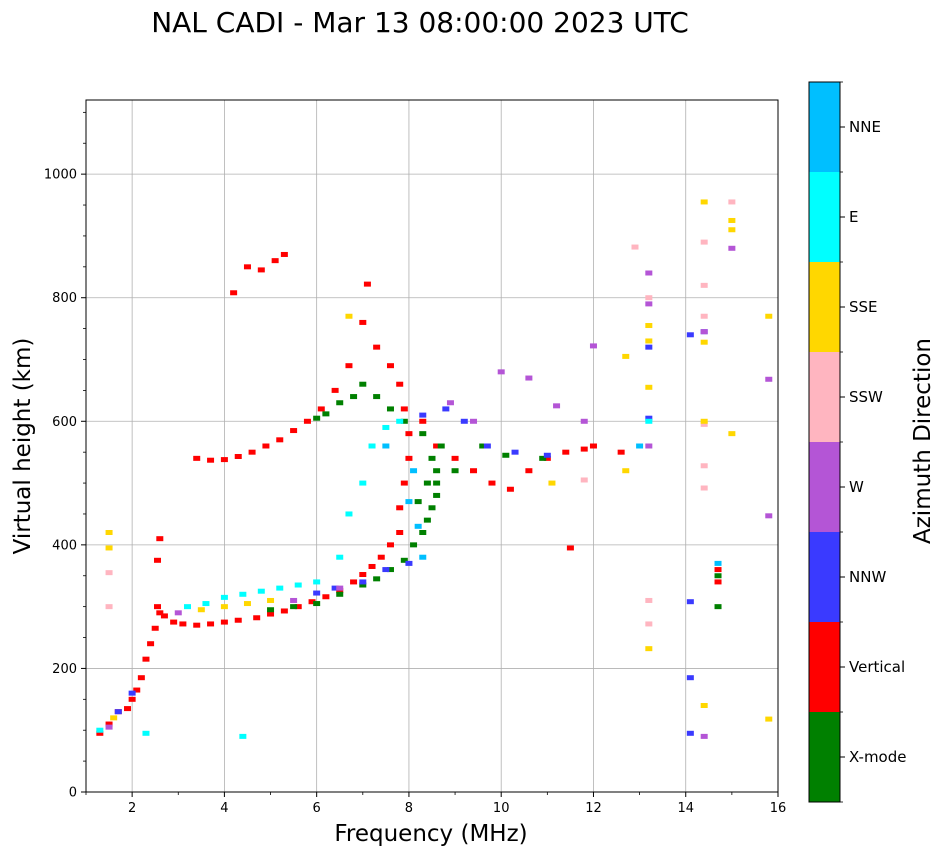  Describe the element at coordinates (409, 808) in the screenshot. I see `x-tick-label: 8` at that location.